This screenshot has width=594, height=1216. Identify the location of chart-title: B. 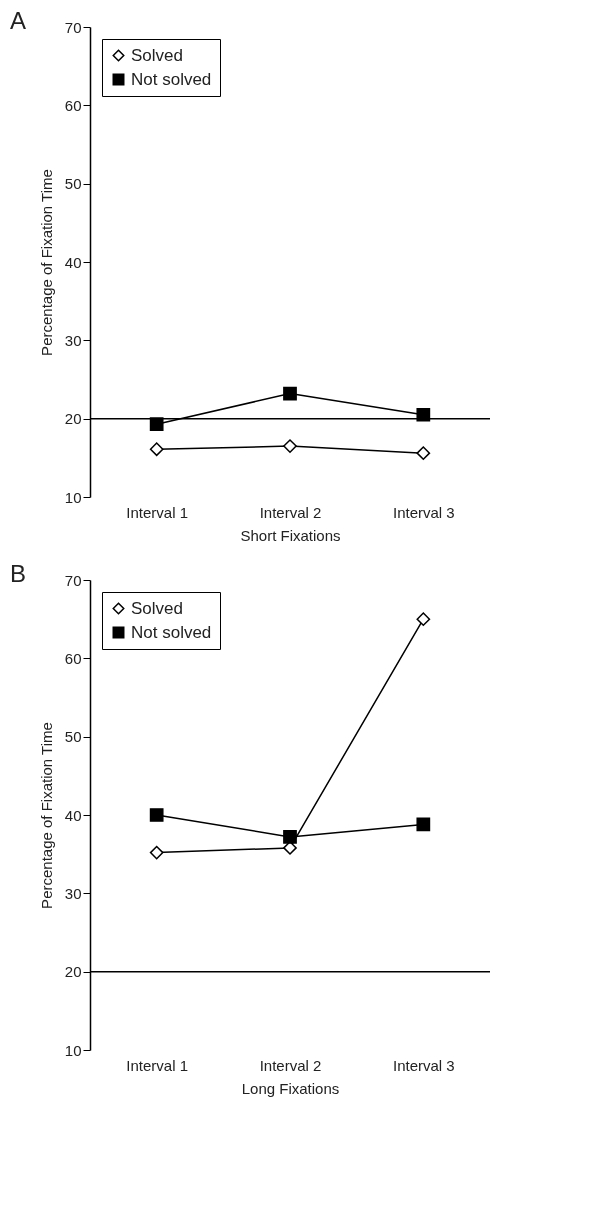
(18, 573).